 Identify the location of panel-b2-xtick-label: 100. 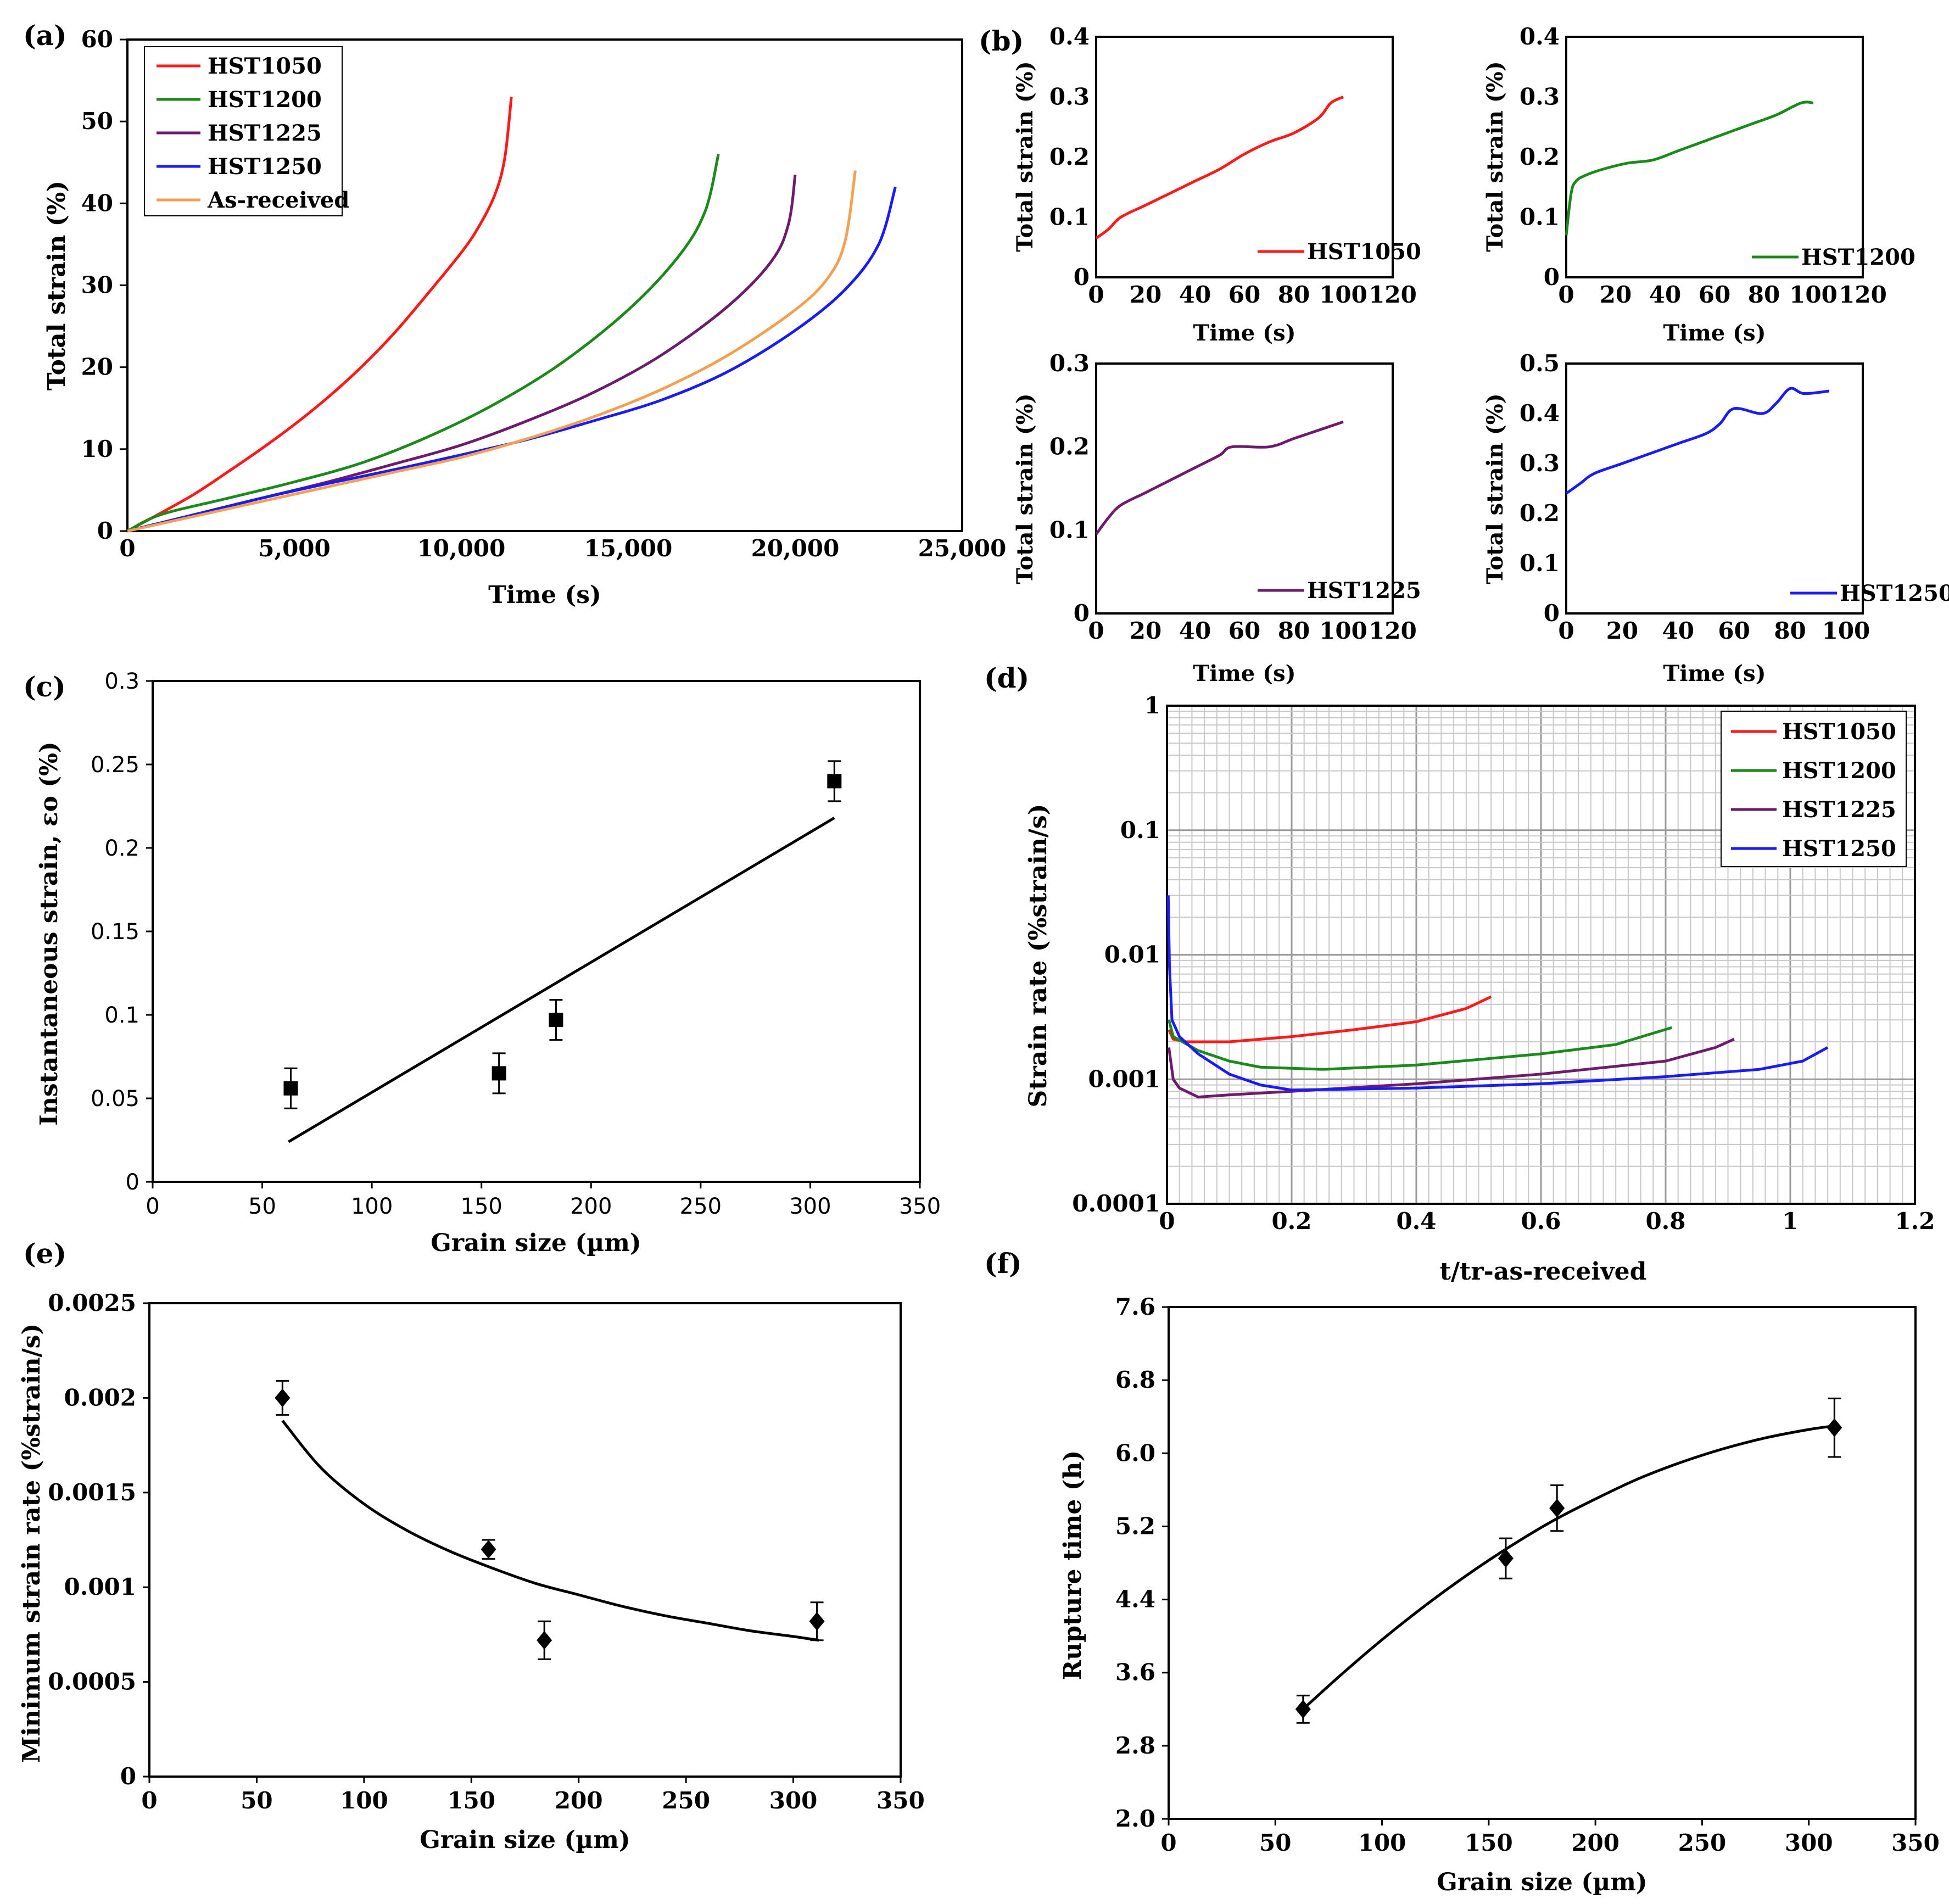
(1813, 294).